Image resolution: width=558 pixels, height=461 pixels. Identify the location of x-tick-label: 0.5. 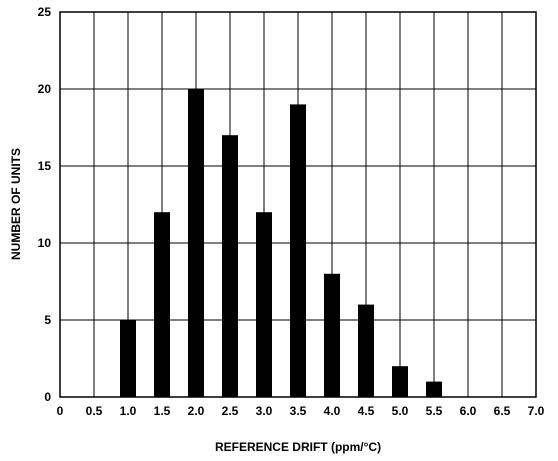
(94, 411).